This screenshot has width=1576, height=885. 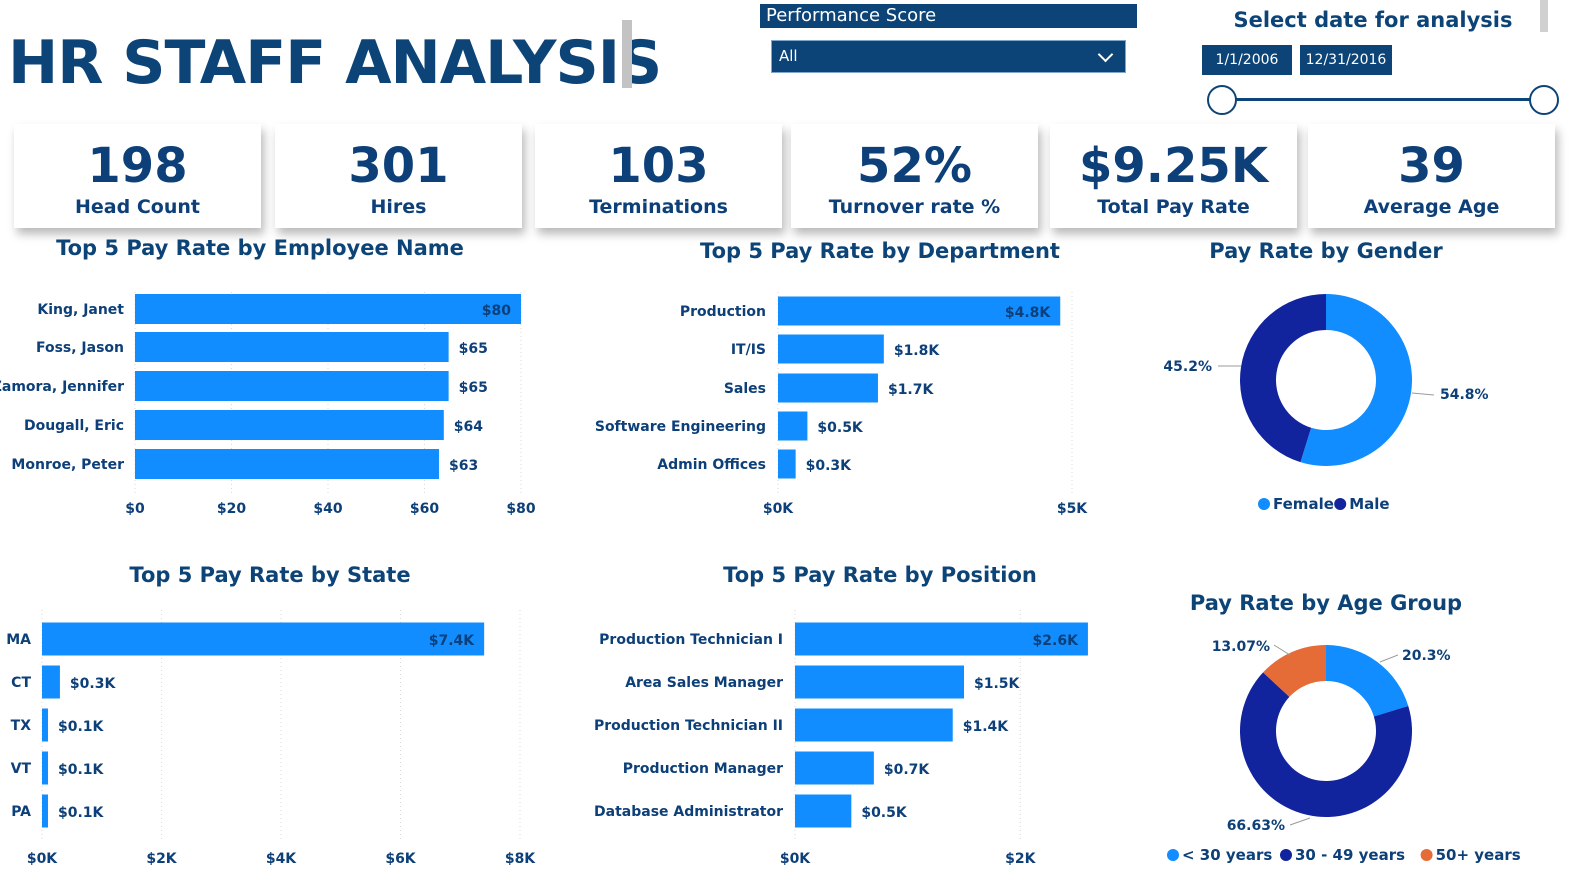 What do you see at coordinates (21, 726) in the screenshot?
I see `category-label: TX` at bounding box center [21, 726].